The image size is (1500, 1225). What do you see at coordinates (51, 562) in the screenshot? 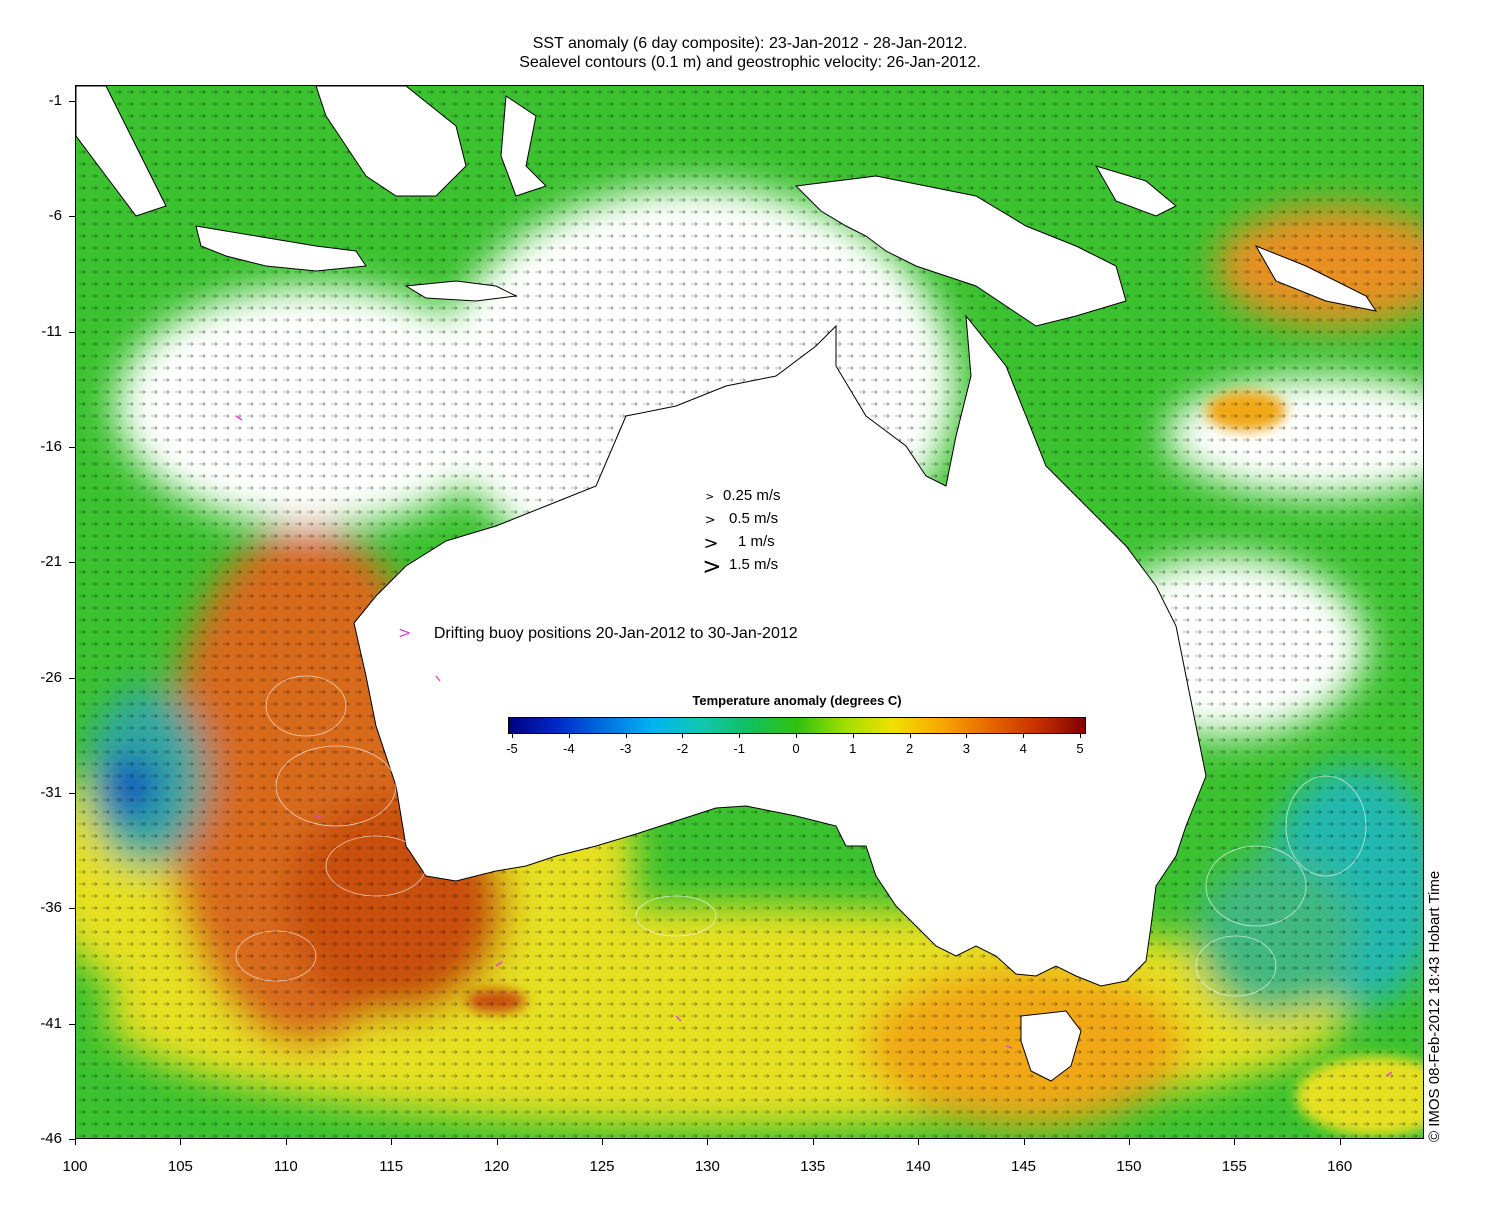
I see `y-tick-label: -21` at bounding box center [51, 562].